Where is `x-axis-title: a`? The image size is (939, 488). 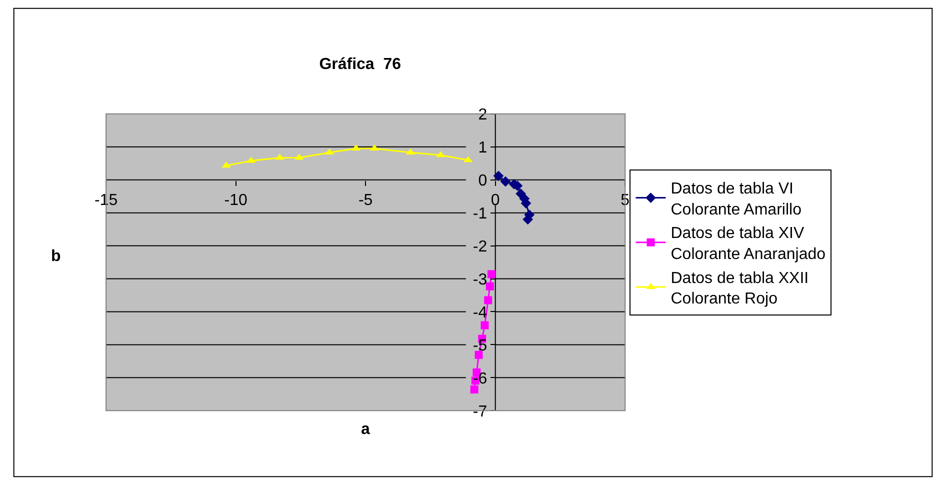 x-axis-title: a is located at coordinates (365, 429).